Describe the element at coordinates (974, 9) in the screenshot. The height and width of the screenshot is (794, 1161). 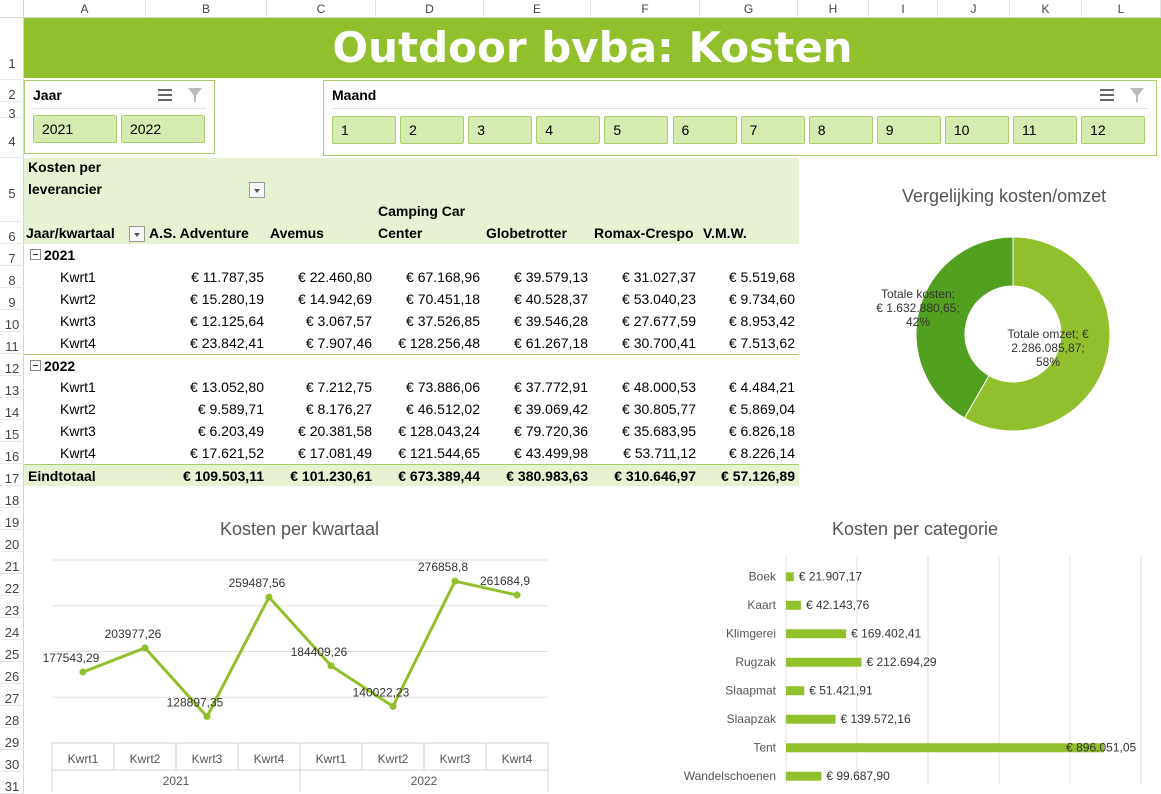
I see `column-header: J` at that location.